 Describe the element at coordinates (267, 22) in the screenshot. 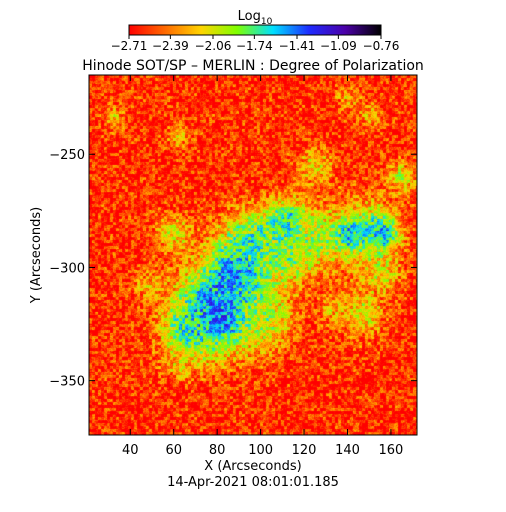

I see `colorbar-label-subscript: 10` at that location.